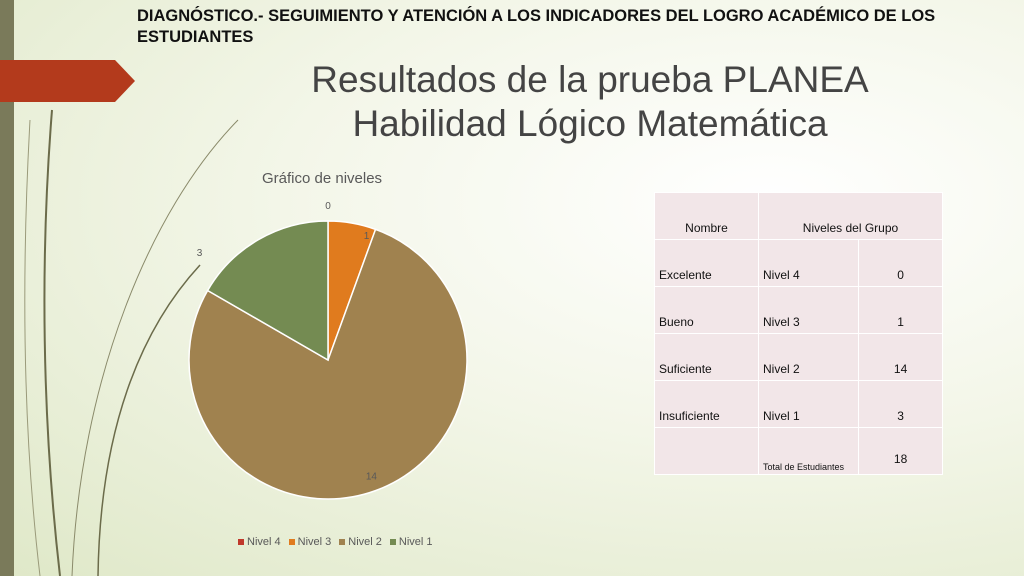  Describe the element at coordinates (706, 451) in the screenshot. I see `table-cell-empty` at that location.